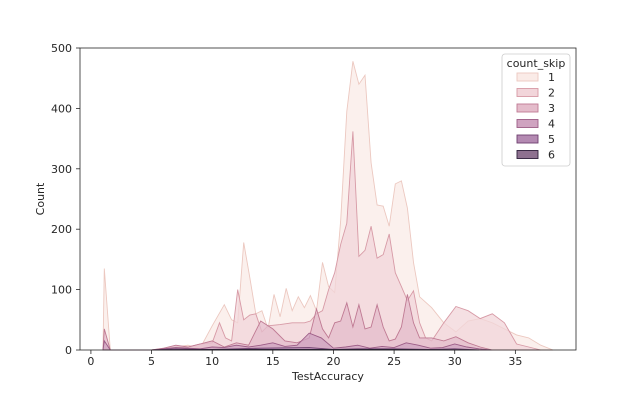  What do you see at coordinates (61, 108) in the screenshot?
I see `y-tick-label: 400` at bounding box center [61, 108].